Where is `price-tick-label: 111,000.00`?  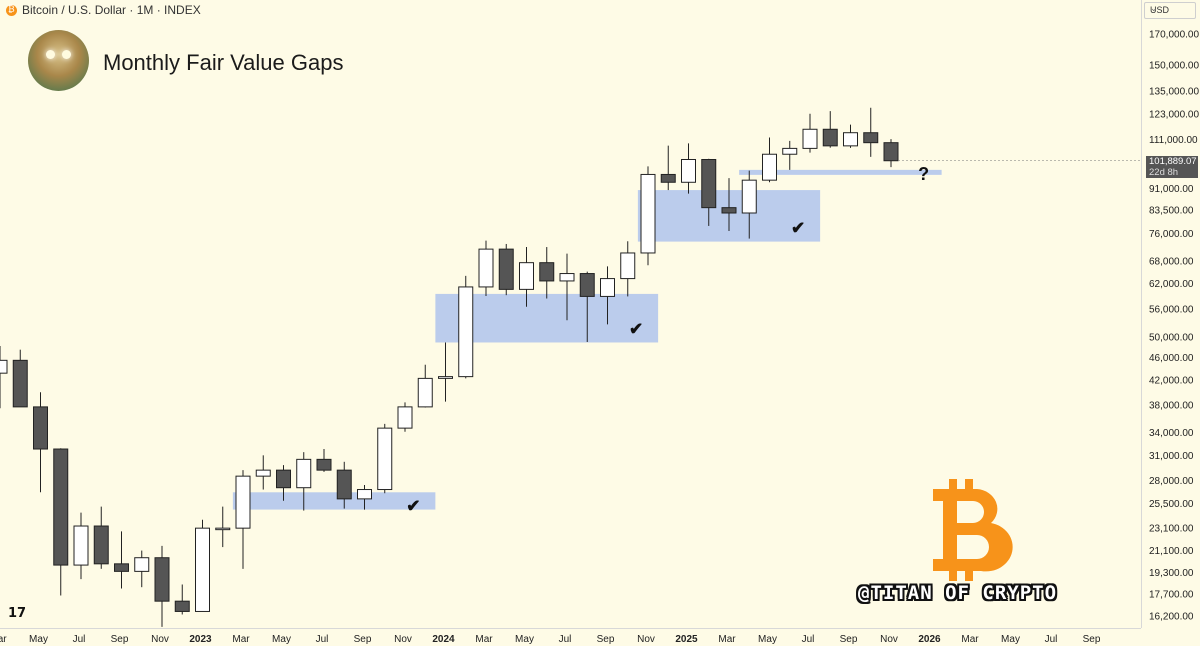
price-tick-label: 111,000.00 is located at coordinates (1173, 140).